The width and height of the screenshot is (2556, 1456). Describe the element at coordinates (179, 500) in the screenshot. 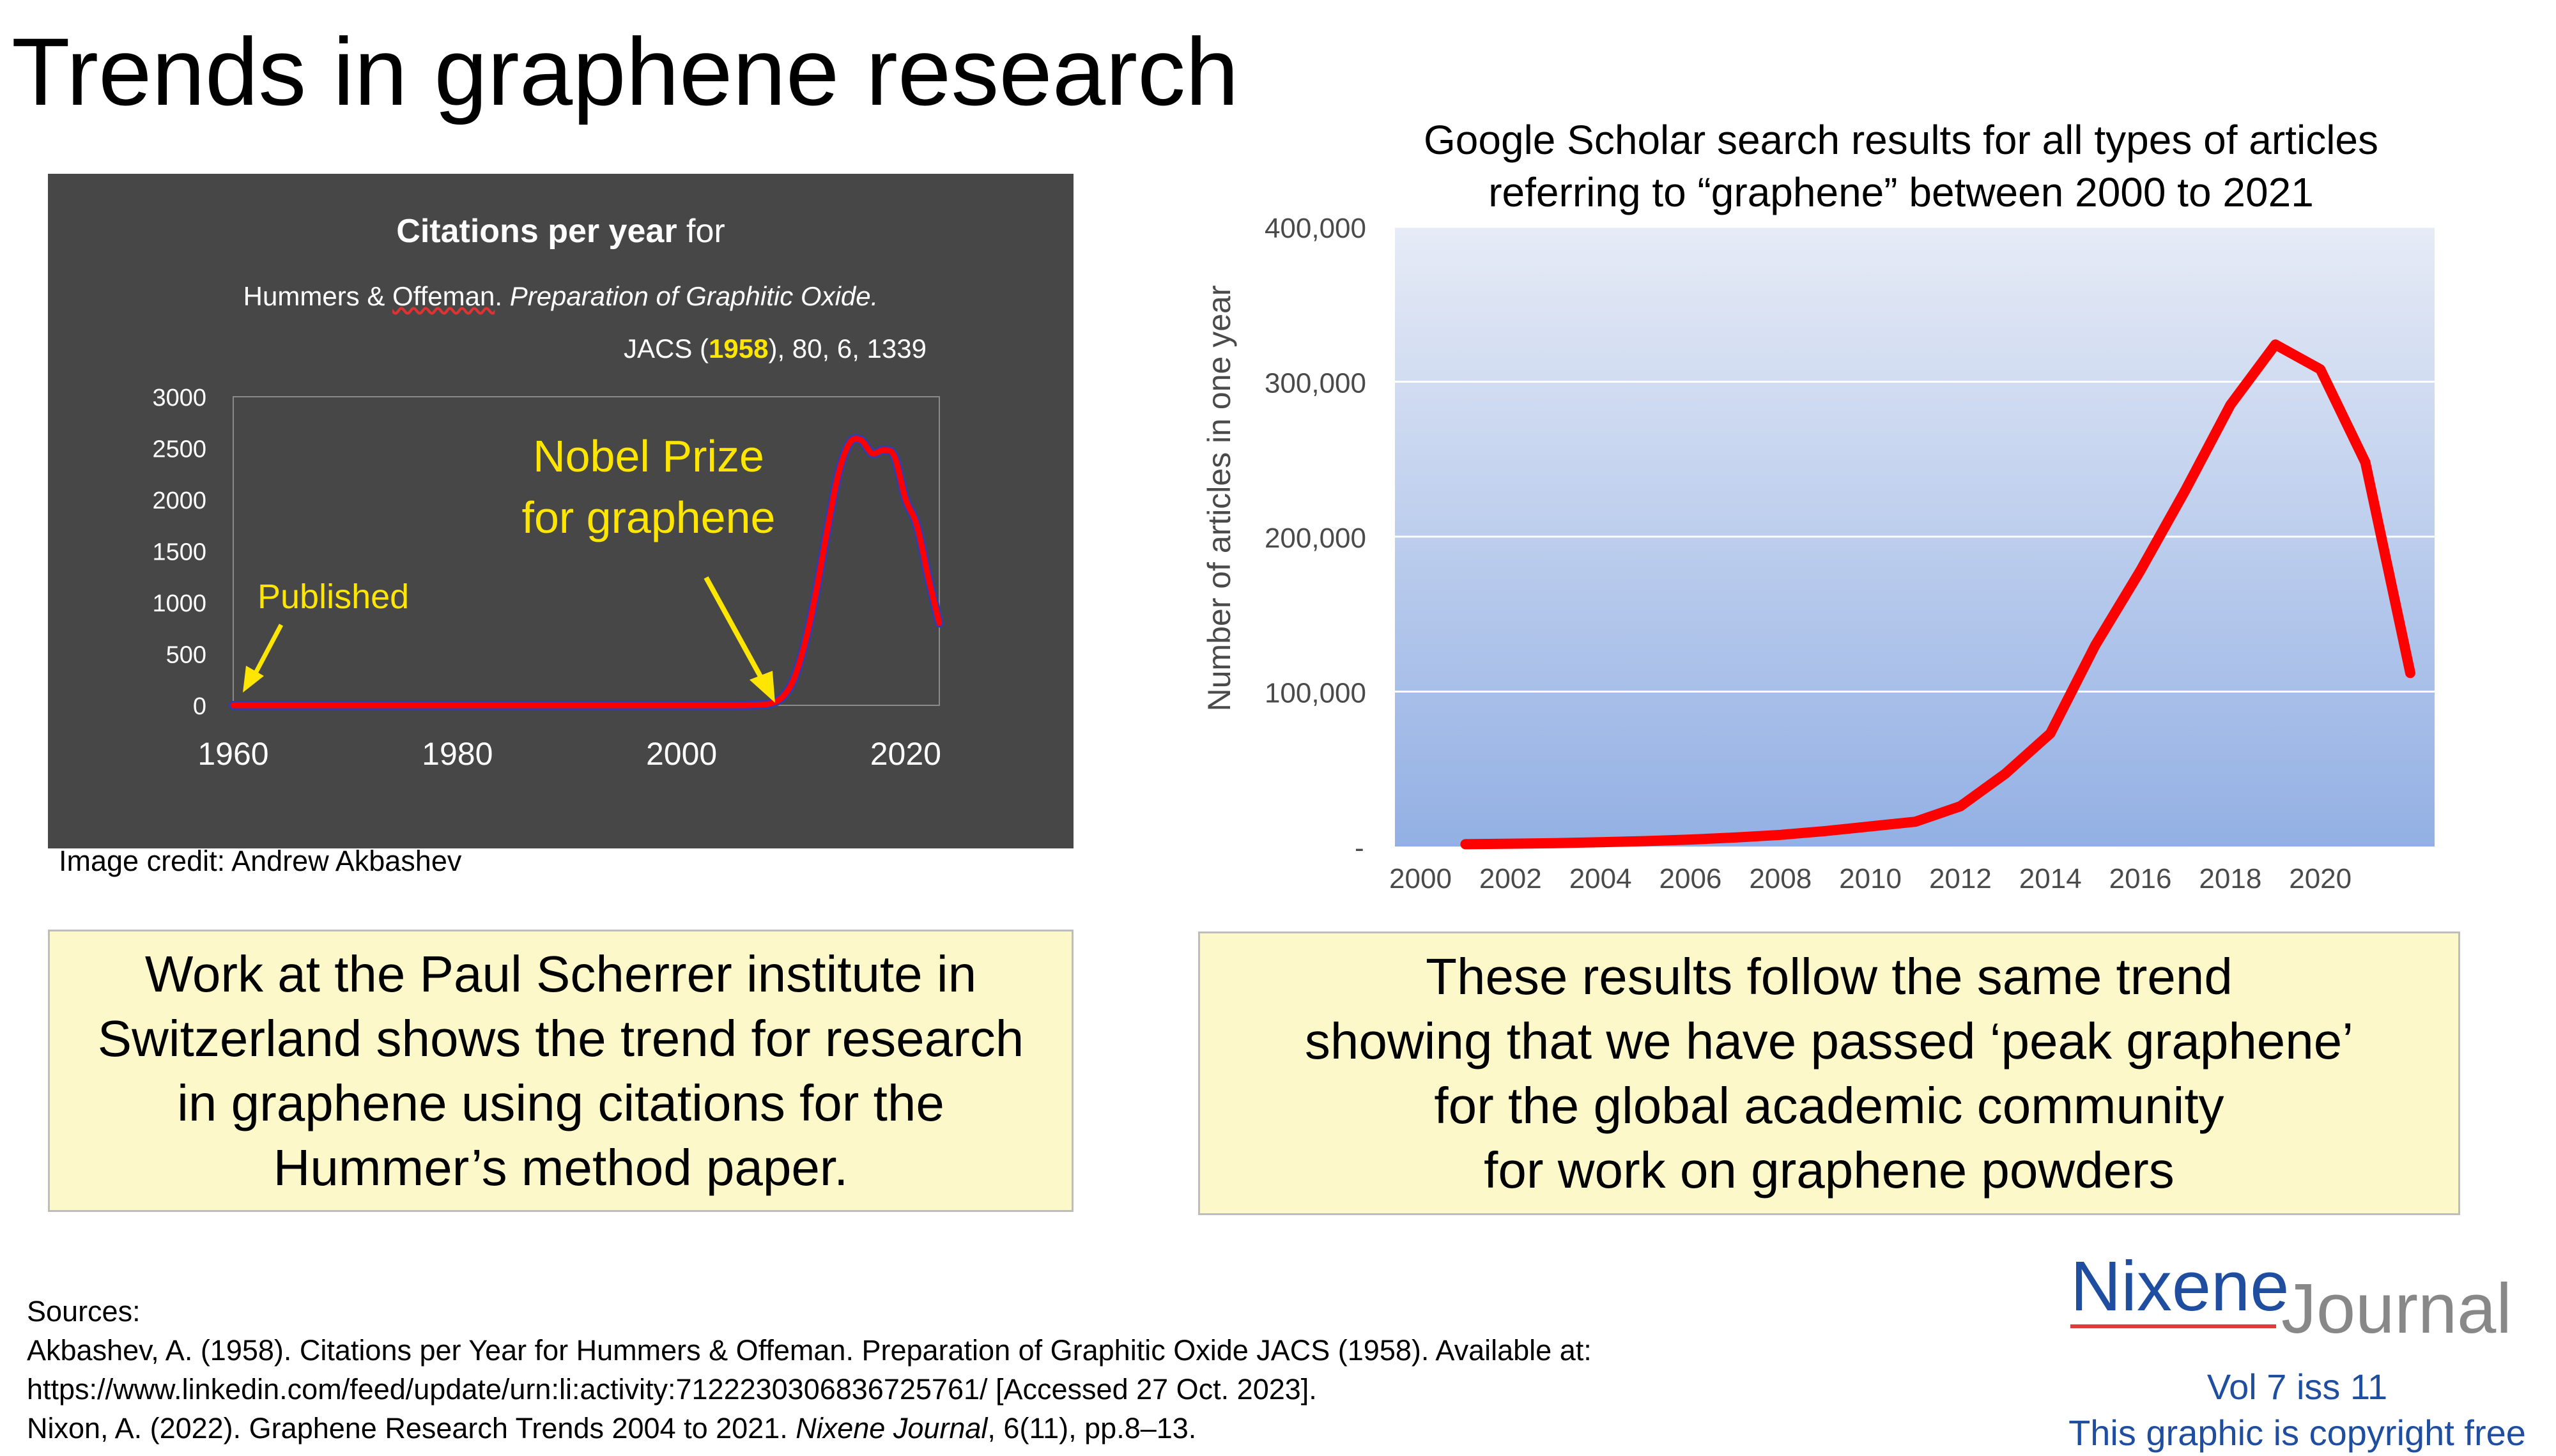

I see `y-tick-label: 2000` at that location.